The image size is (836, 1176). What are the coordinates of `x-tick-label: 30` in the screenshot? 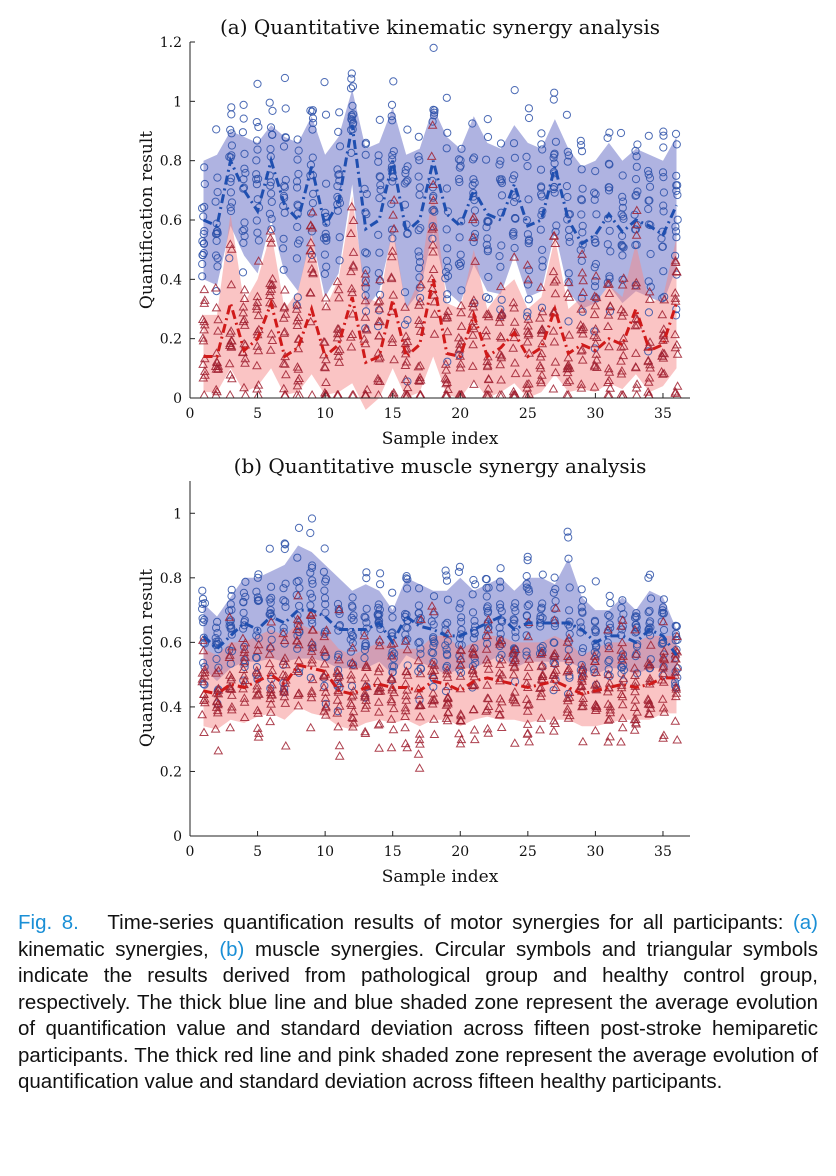 It's located at (595, 414).